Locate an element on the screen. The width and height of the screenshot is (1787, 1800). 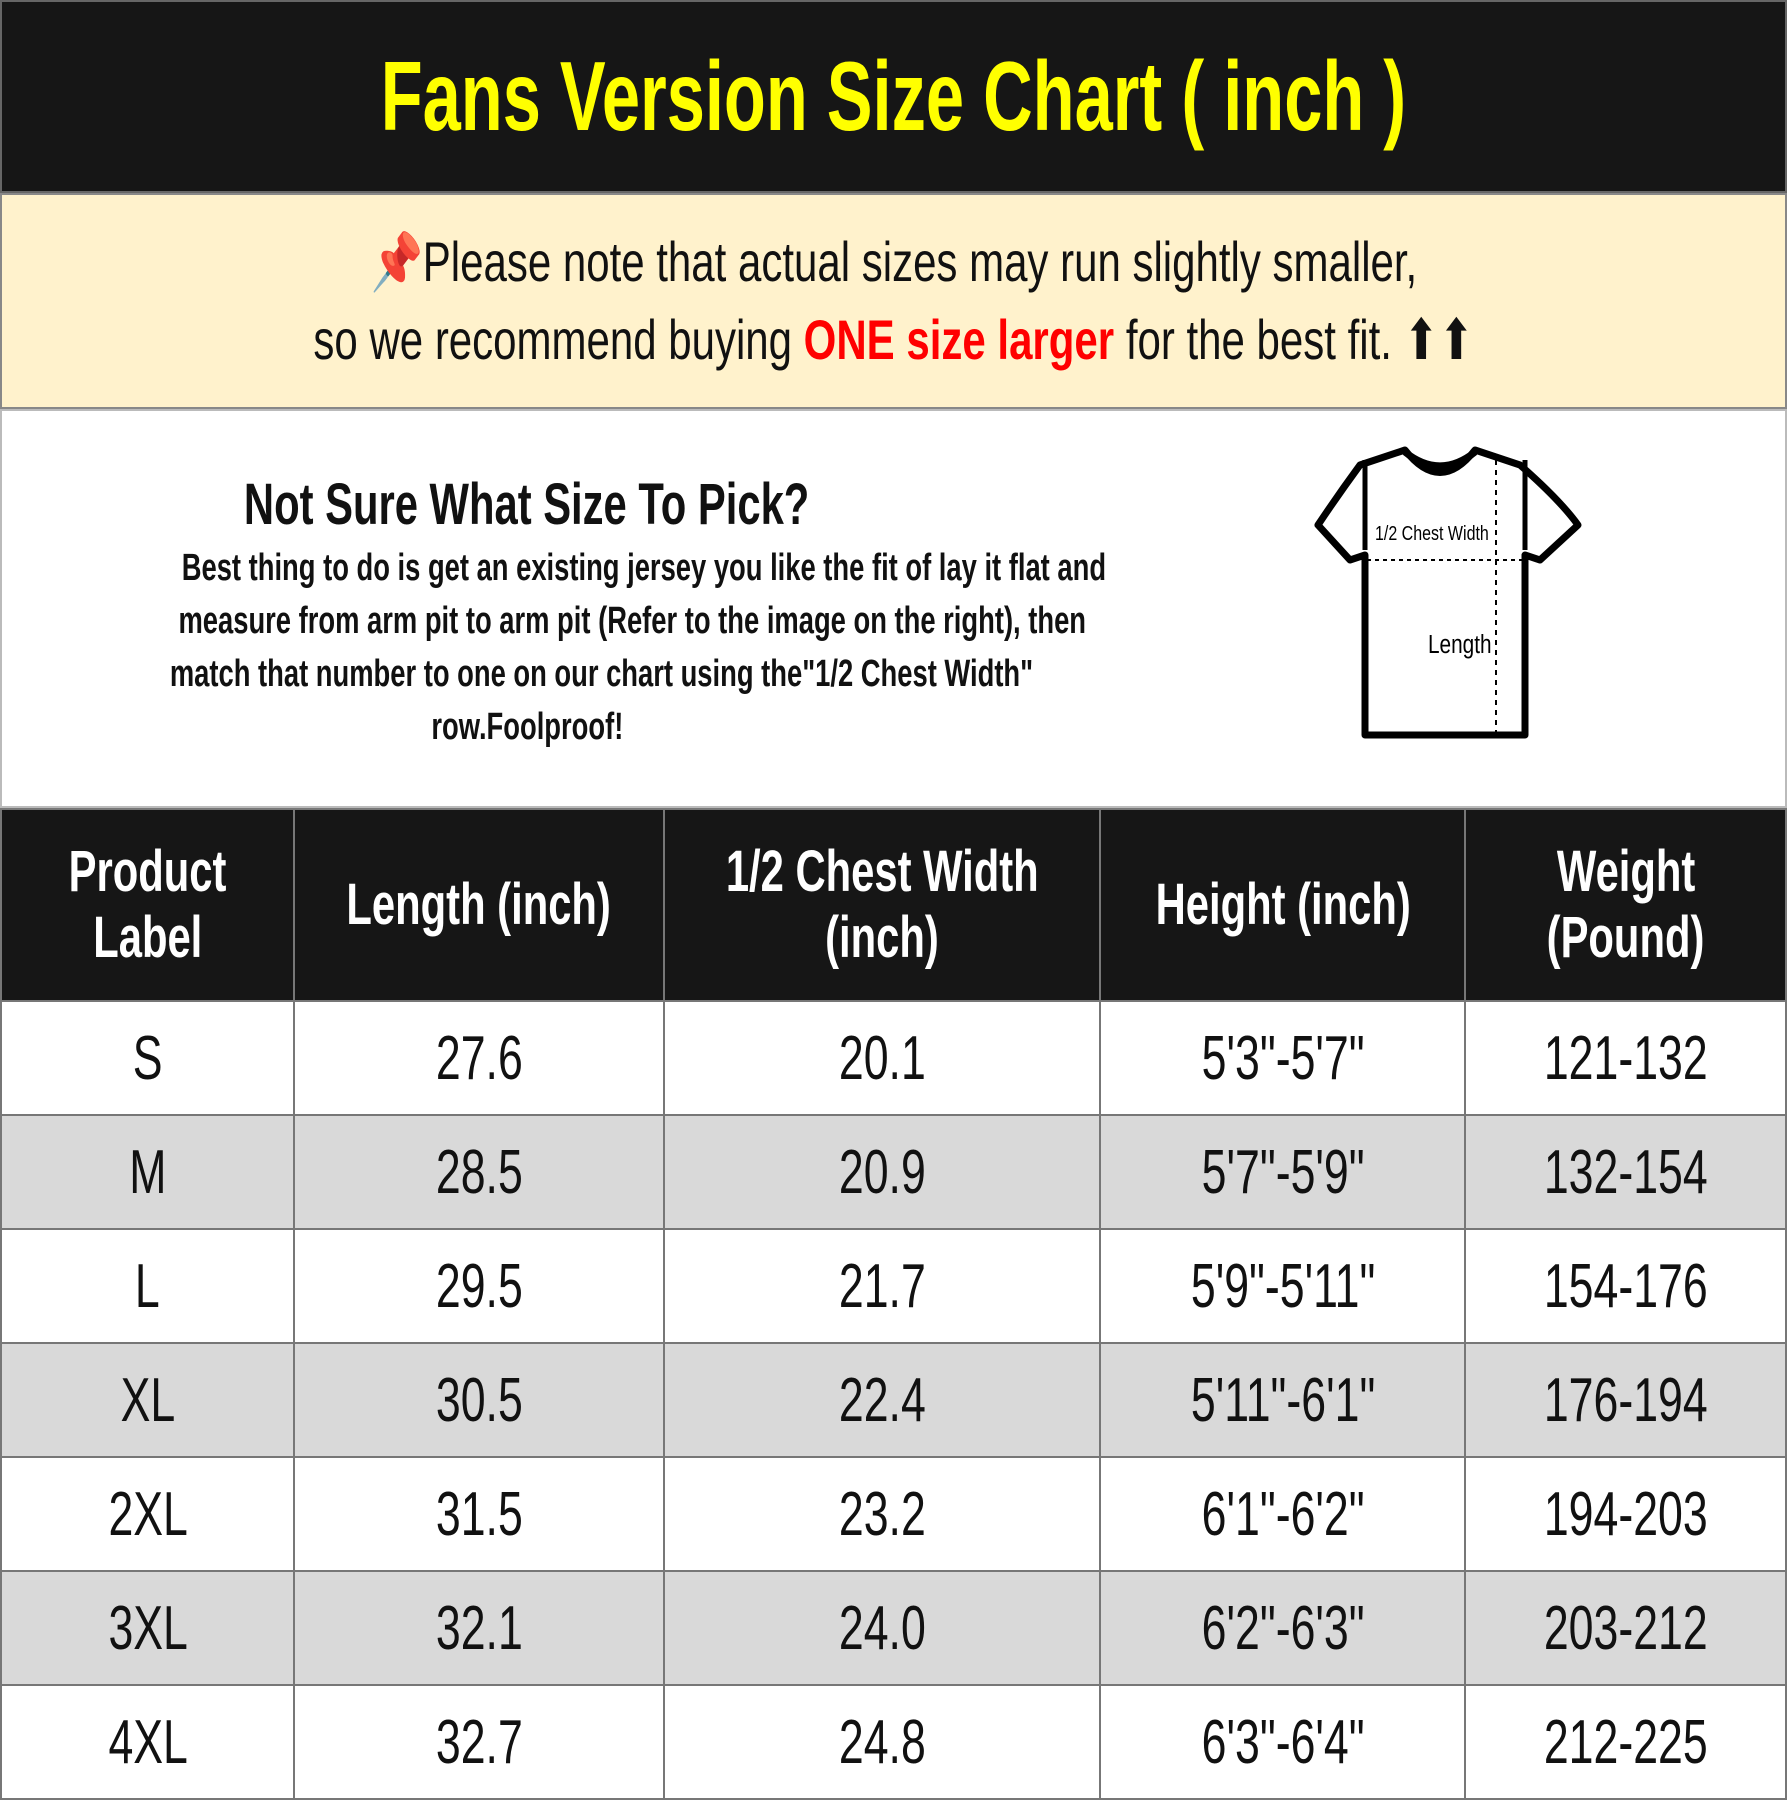
table-cell: 27.6 is located at coordinates (479, 1058).